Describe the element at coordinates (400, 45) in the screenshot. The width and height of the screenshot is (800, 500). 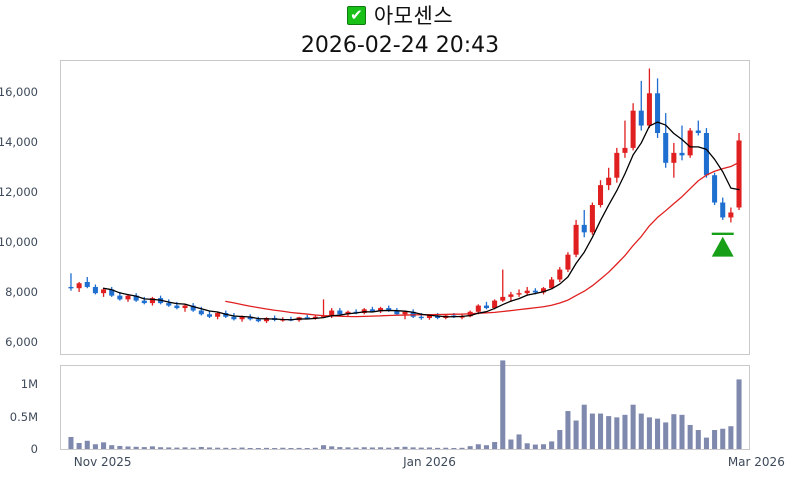
I see `timestamp-label: 2026-02-24 20:43` at that location.